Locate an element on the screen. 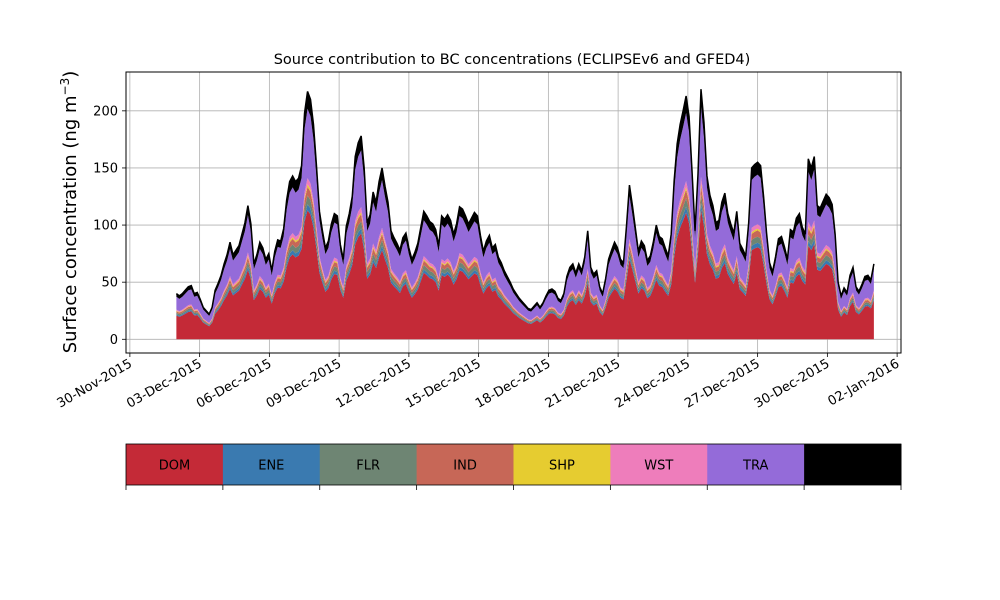  x-tick-label: 06-Dec-2015 is located at coordinates (234, 383).